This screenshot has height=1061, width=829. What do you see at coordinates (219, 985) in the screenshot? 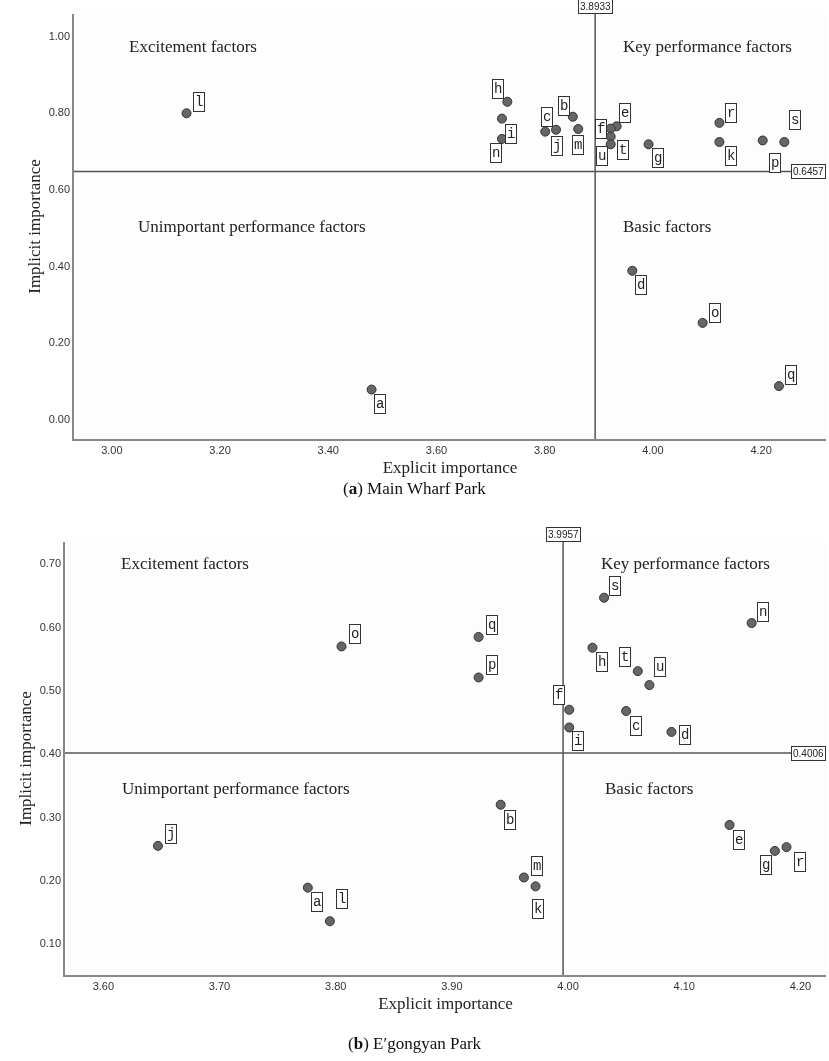
I see `x-tick-label: 3.70` at bounding box center [219, 985].